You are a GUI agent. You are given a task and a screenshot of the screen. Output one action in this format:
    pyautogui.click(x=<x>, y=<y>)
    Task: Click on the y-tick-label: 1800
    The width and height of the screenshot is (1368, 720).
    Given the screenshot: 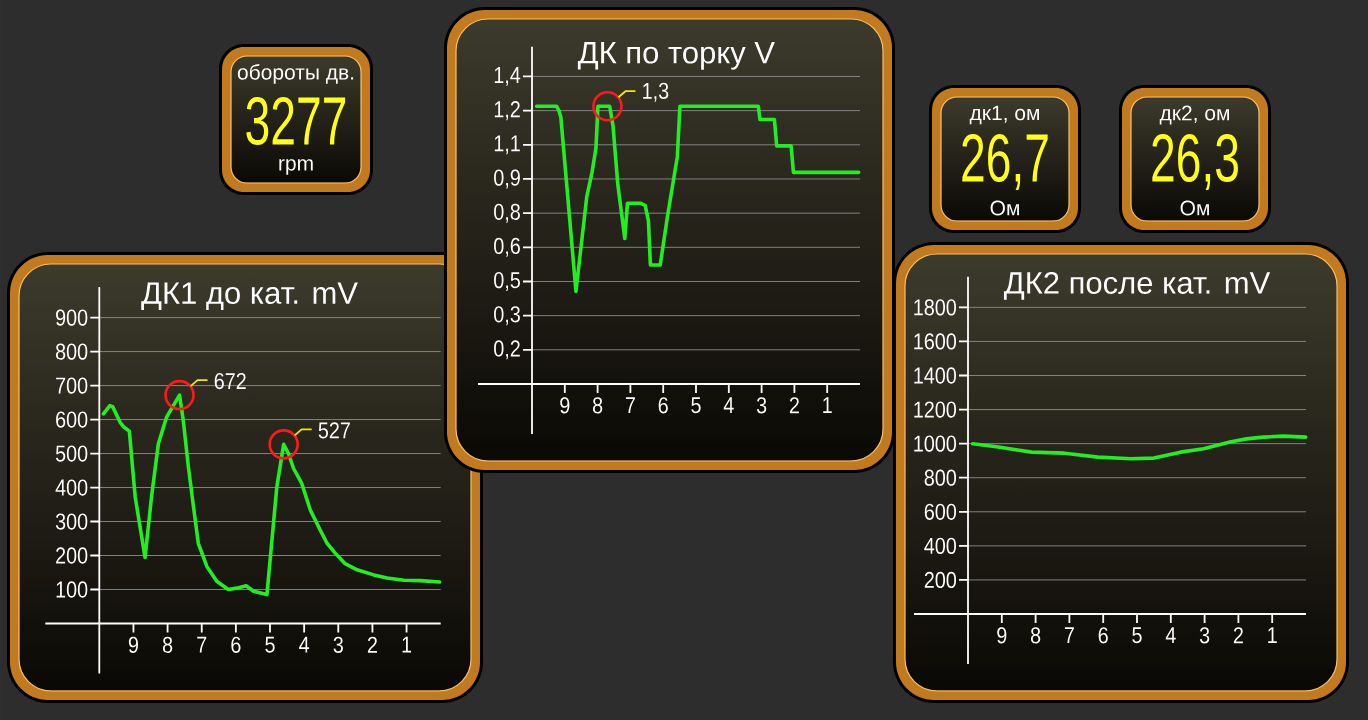 What is the action you would take?
    pyautogui.click(x=935, y=307)
    